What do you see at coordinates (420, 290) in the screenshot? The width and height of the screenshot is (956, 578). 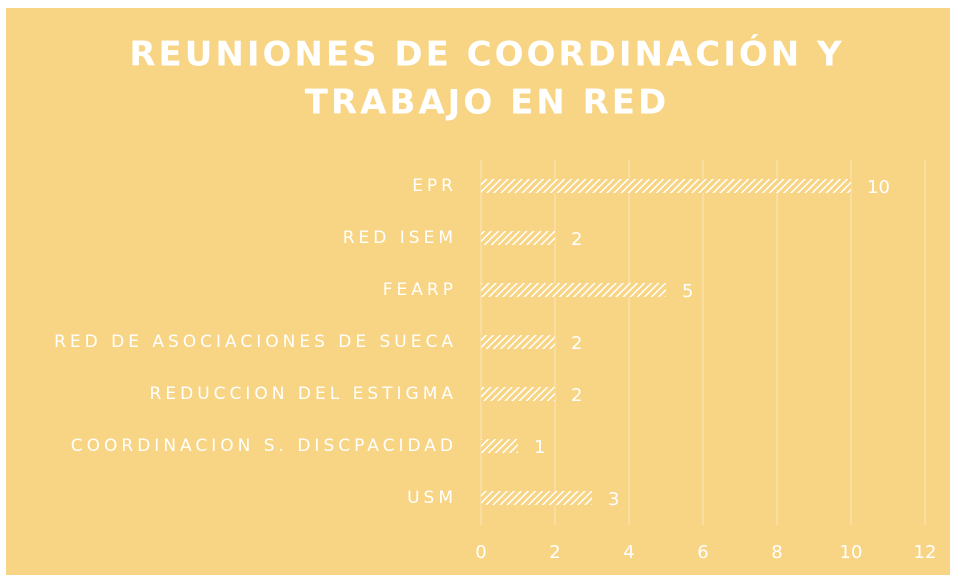 I see `y-tick-label: FEARP` at bounding box center [420, 290].